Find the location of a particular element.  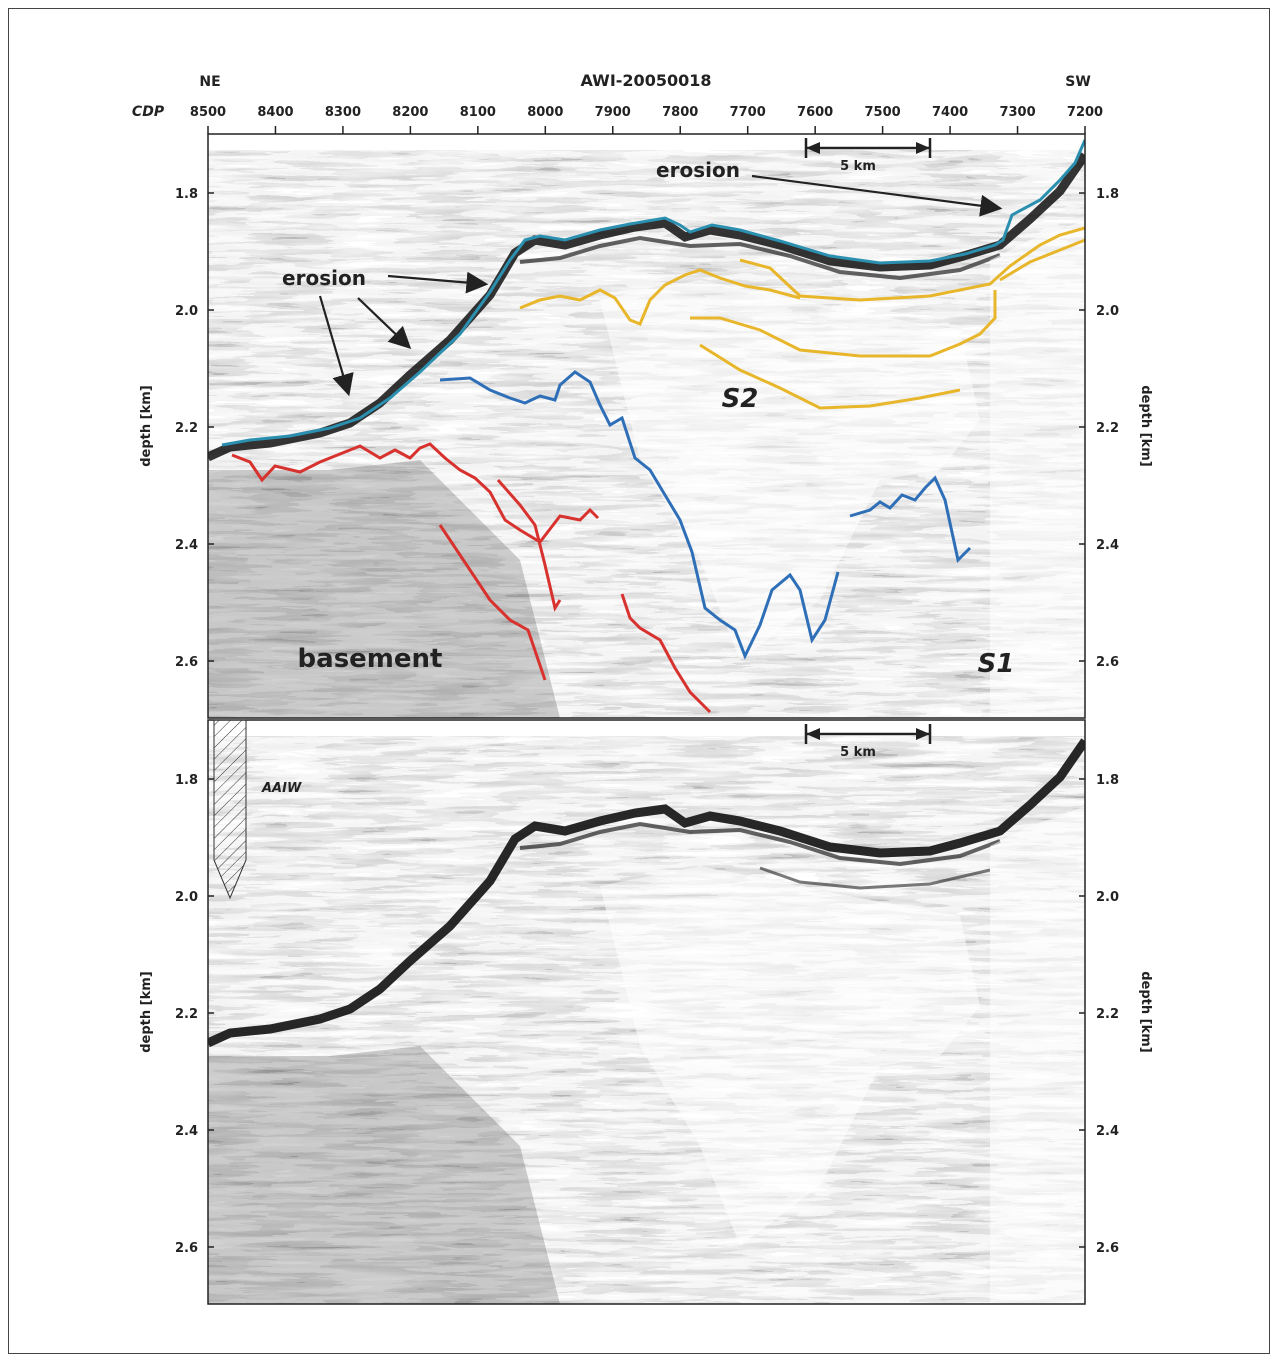

scale-bar-2: 5 km is located at coordinates (868, 742).